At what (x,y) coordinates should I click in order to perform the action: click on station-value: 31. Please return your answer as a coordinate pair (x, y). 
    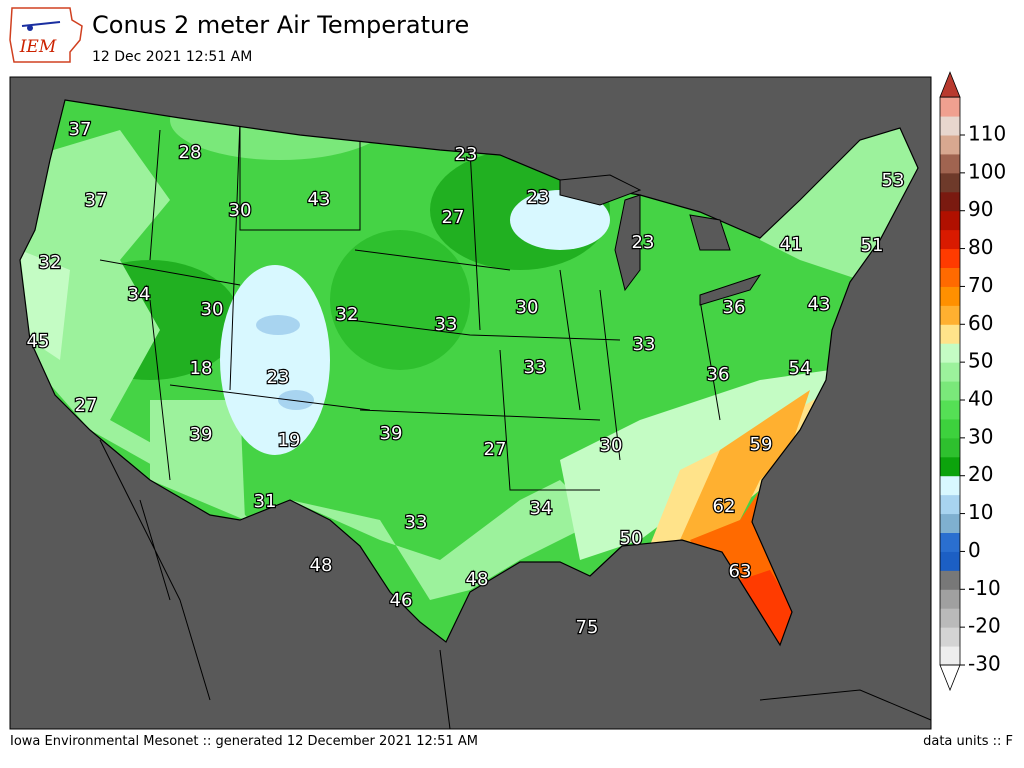
    Looking at the image, I should click on (265, 501).